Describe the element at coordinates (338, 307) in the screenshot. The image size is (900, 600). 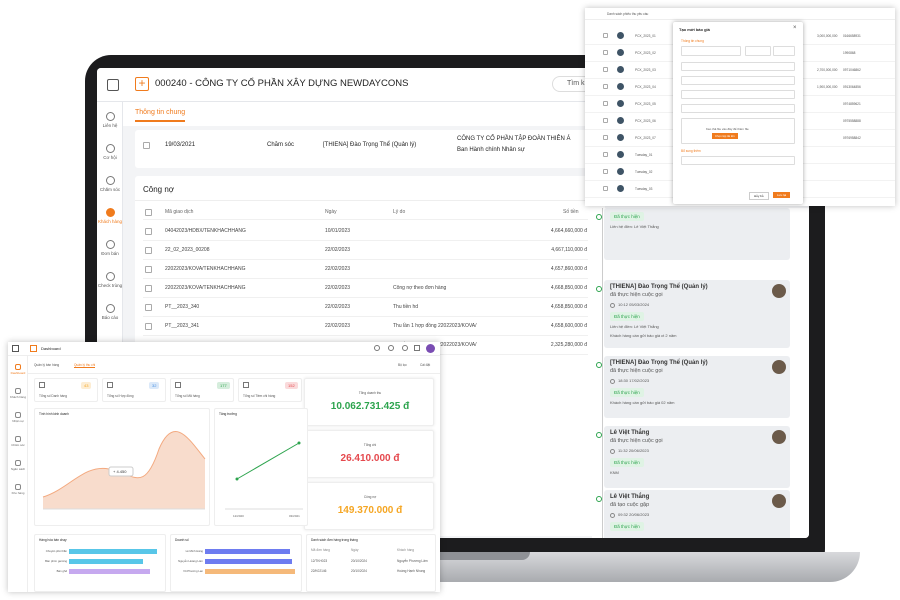
I see `transaction-date: 22/02/2023` at that location.